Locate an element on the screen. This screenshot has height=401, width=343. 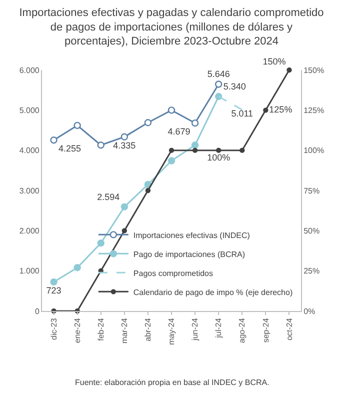
y-tick-label: 1.000 is located at coordinates (29, 271).